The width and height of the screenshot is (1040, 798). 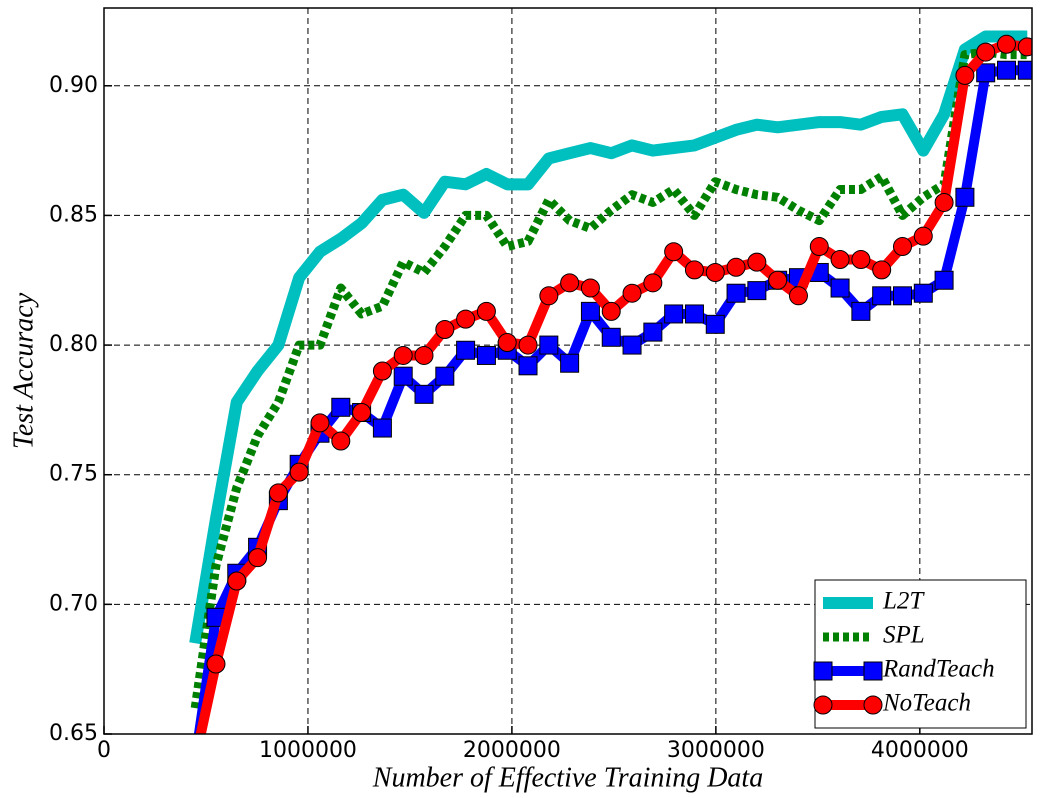 What do you see at coordinates (73, 85) in the screenshot?
I see `y-tick-label: 0.90` at bounding box center [73, 85].